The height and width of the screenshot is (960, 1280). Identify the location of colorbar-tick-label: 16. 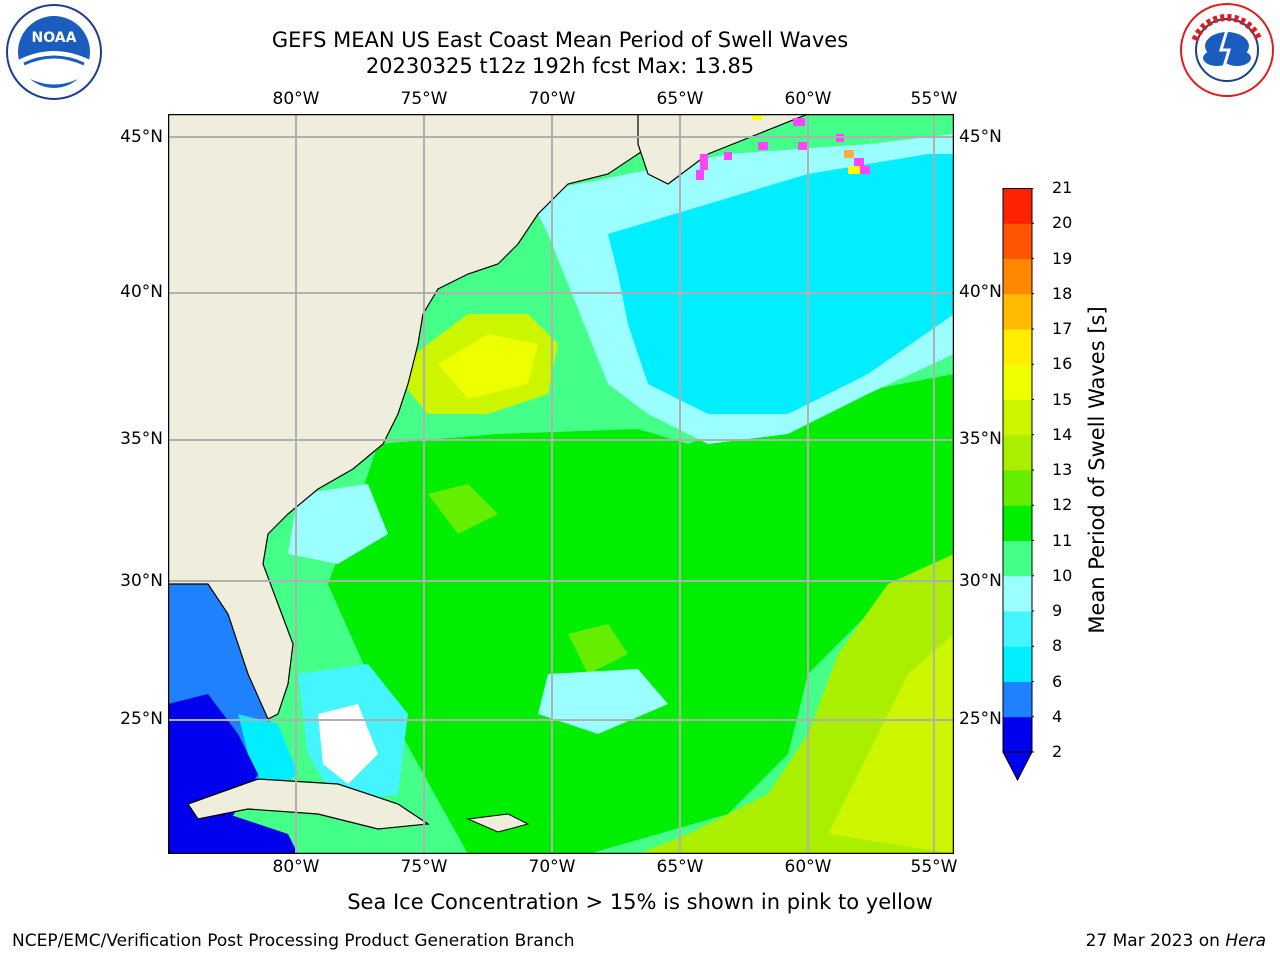
(1062, 364).